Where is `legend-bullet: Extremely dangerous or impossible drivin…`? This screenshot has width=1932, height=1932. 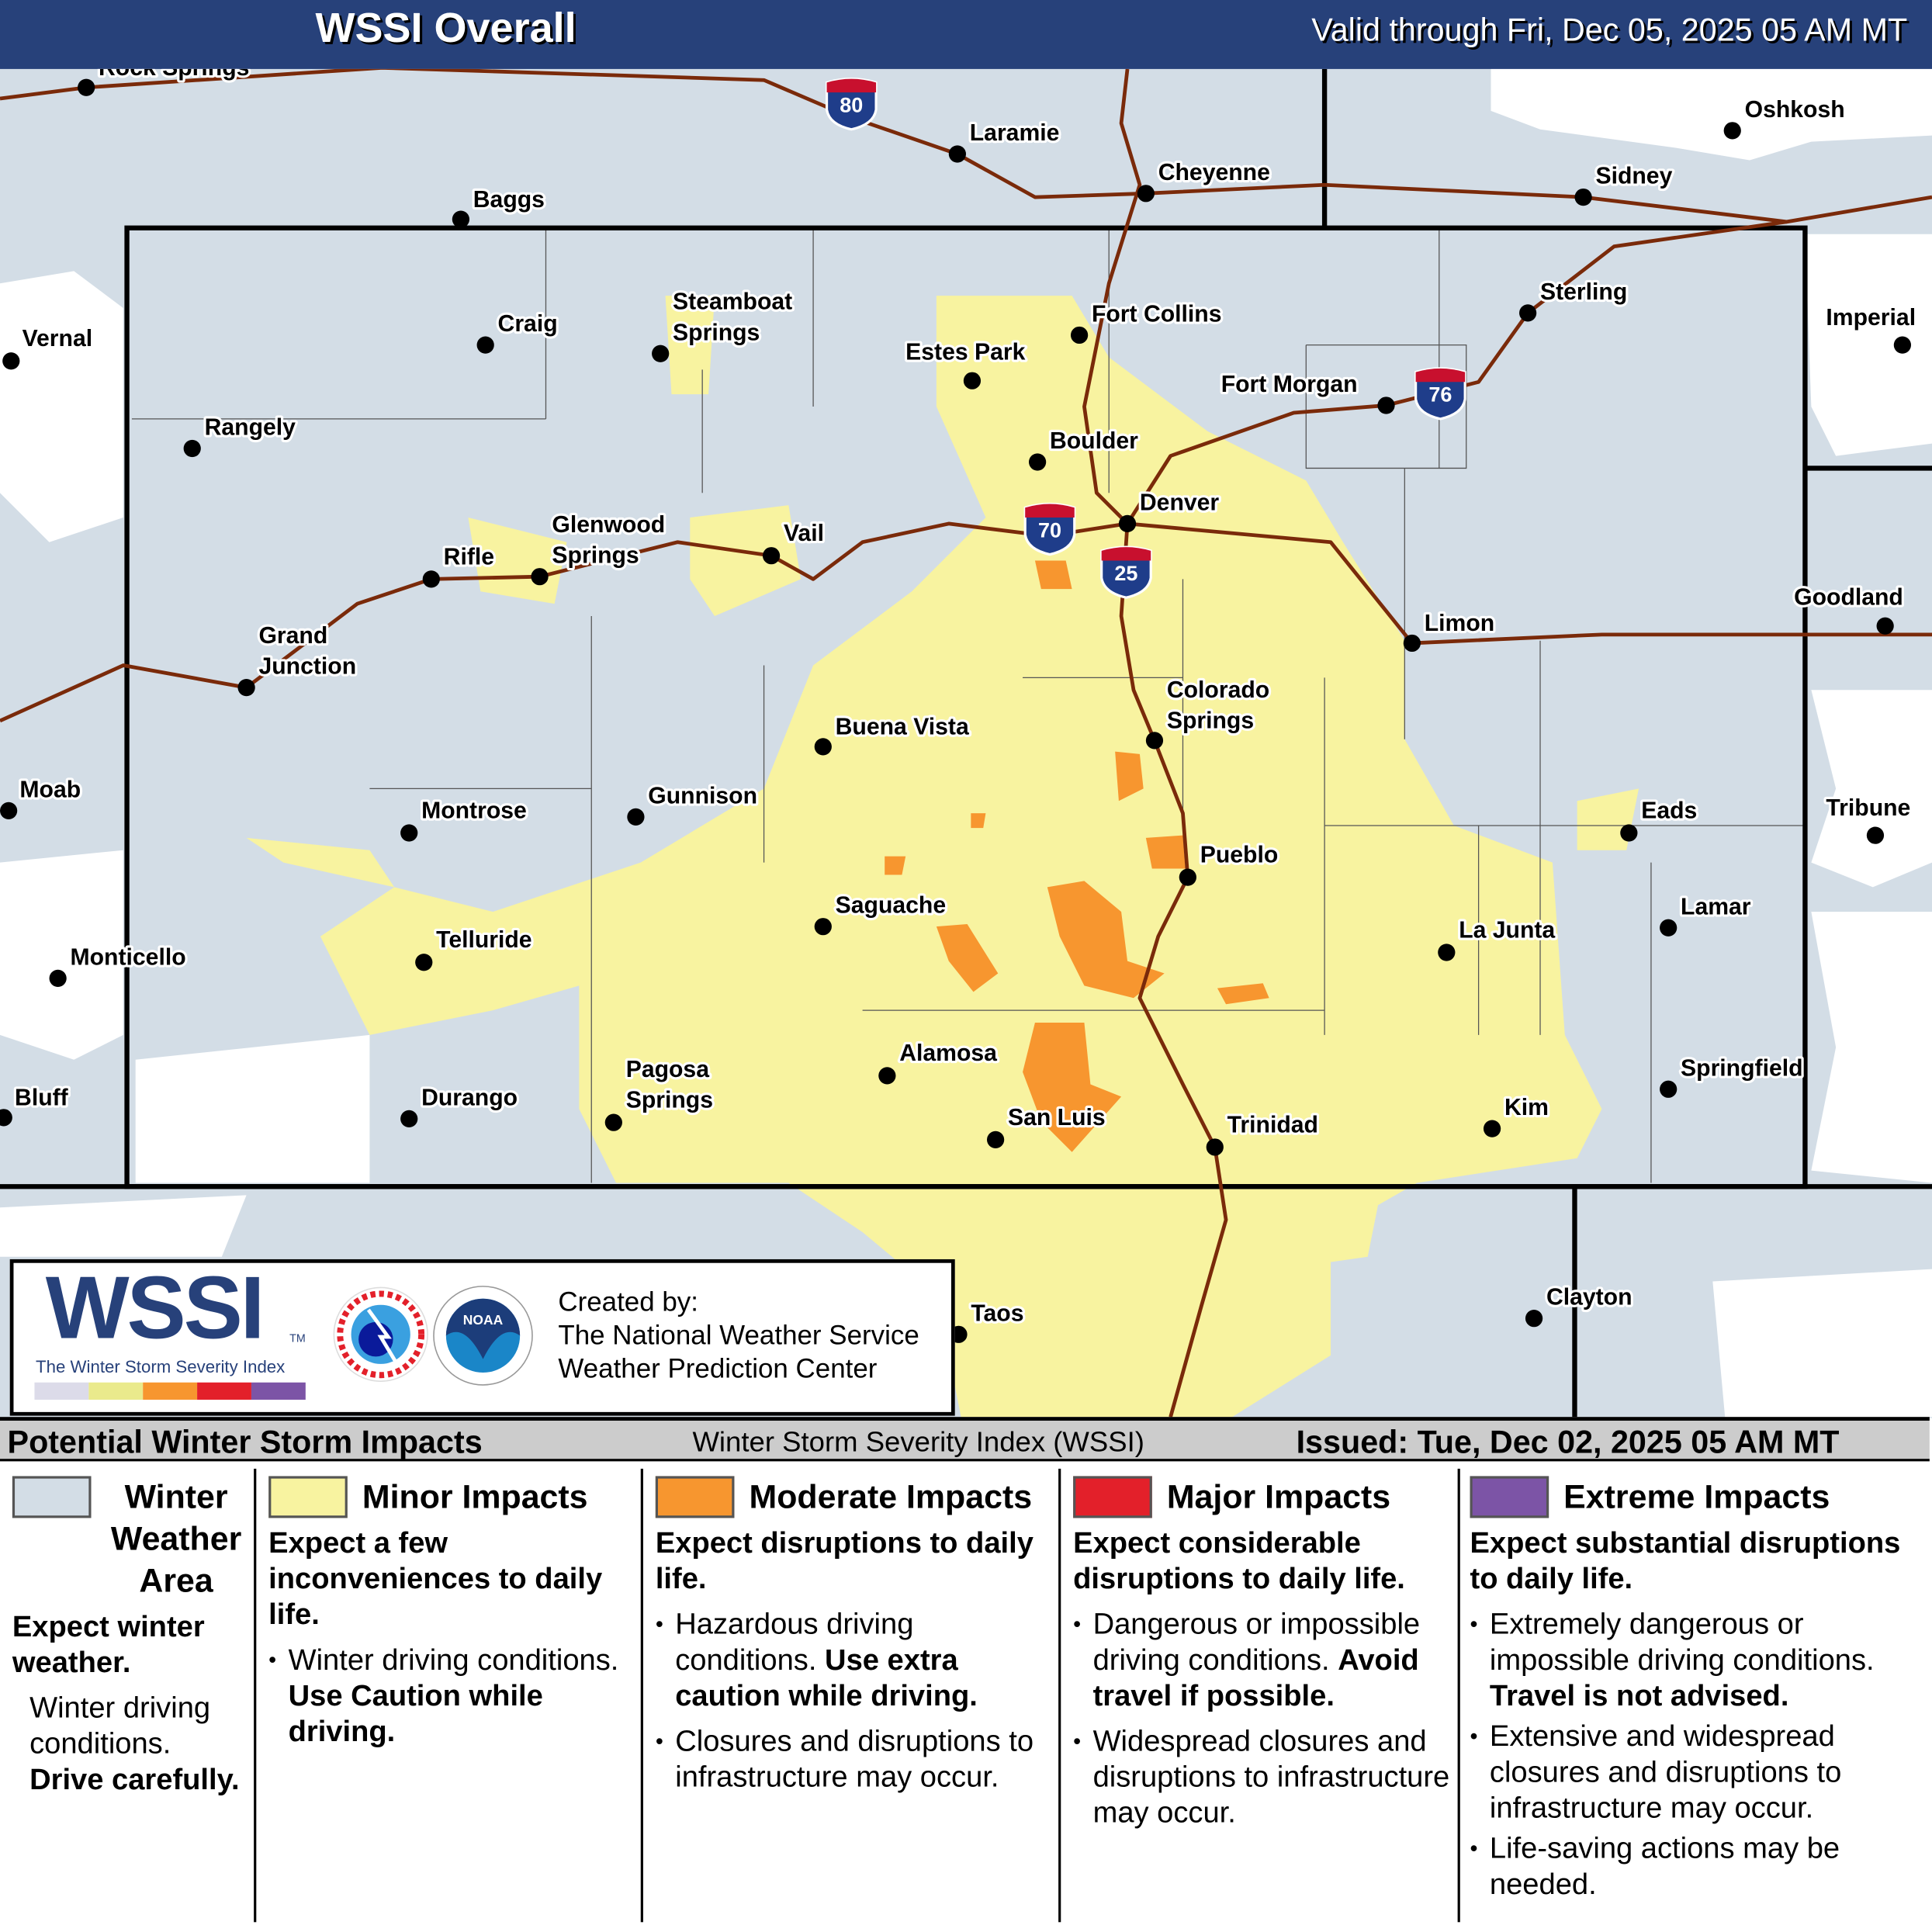
legend-bullet: Extremely dangerous or impossible drivin… is located at coordinates (1698, 1660).